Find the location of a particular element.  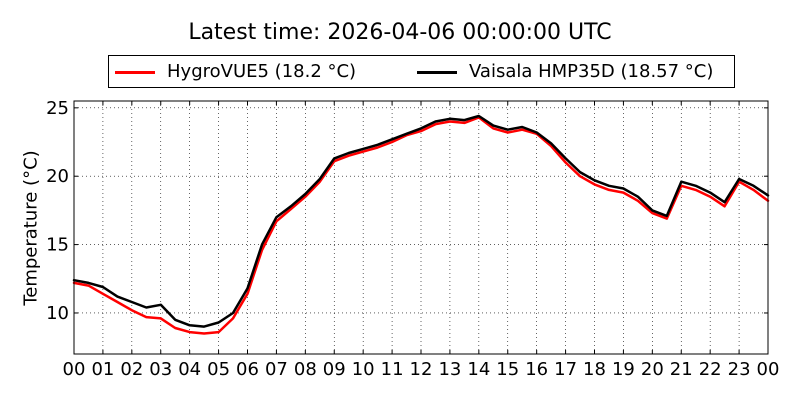

x-tick-label: 06 is located at coordinates (247, 369).